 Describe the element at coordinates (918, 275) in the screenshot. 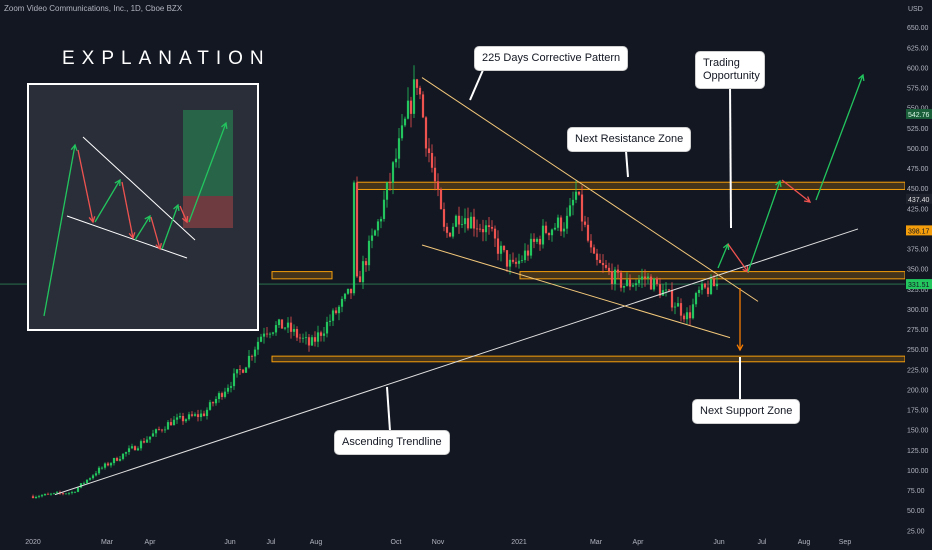

I see `y-axis-bg` at that location.